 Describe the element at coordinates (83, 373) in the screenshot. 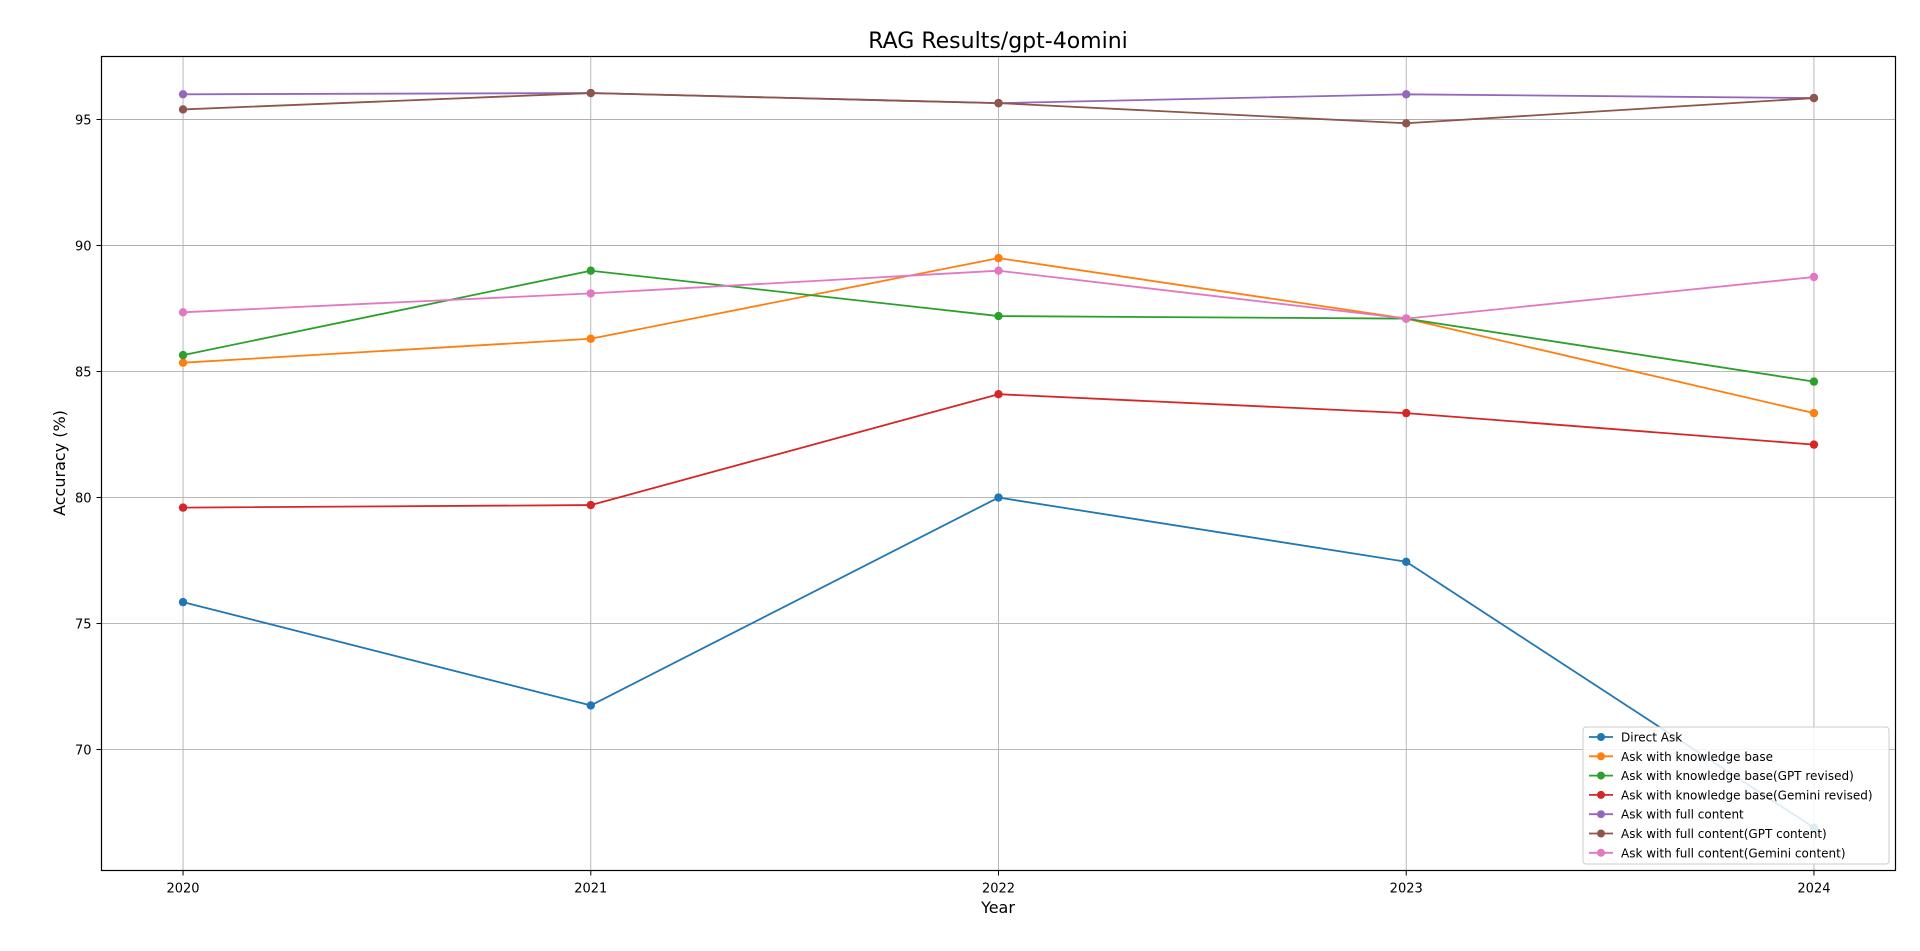

I see `y-tick-label: 85` at that location.